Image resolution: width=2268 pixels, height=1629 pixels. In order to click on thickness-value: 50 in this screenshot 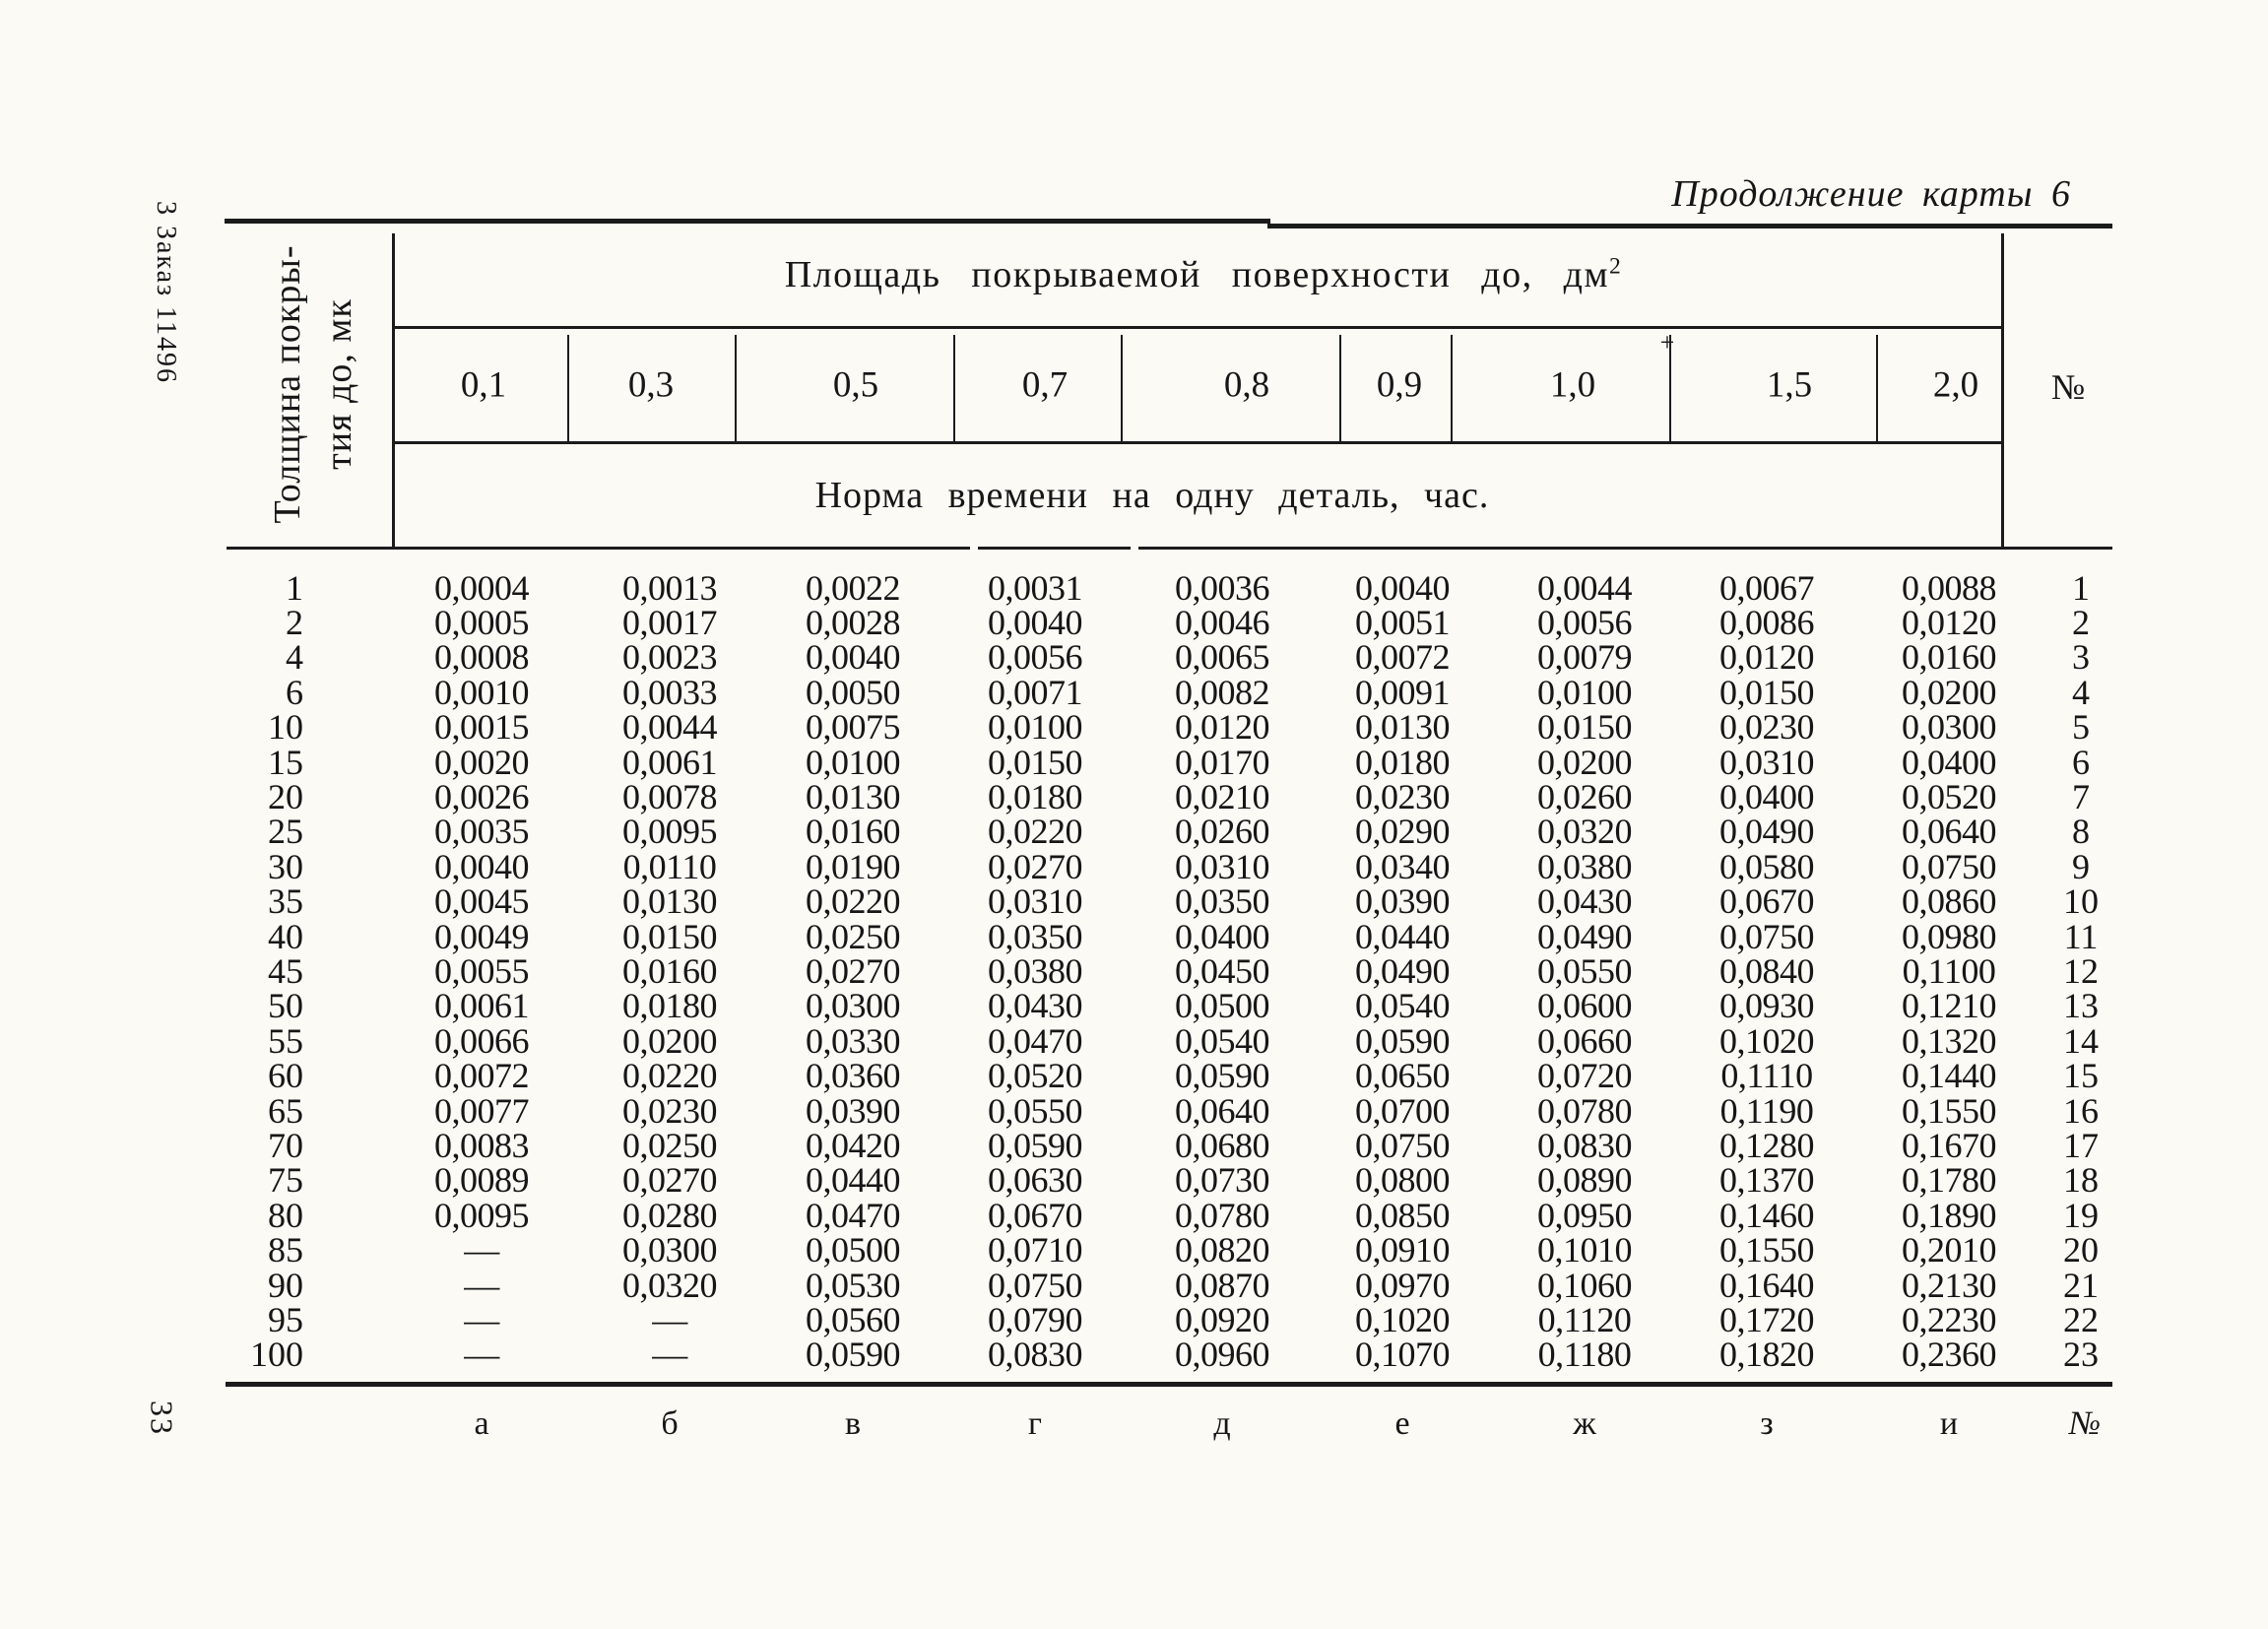, I will do `click(286, 1006)`.